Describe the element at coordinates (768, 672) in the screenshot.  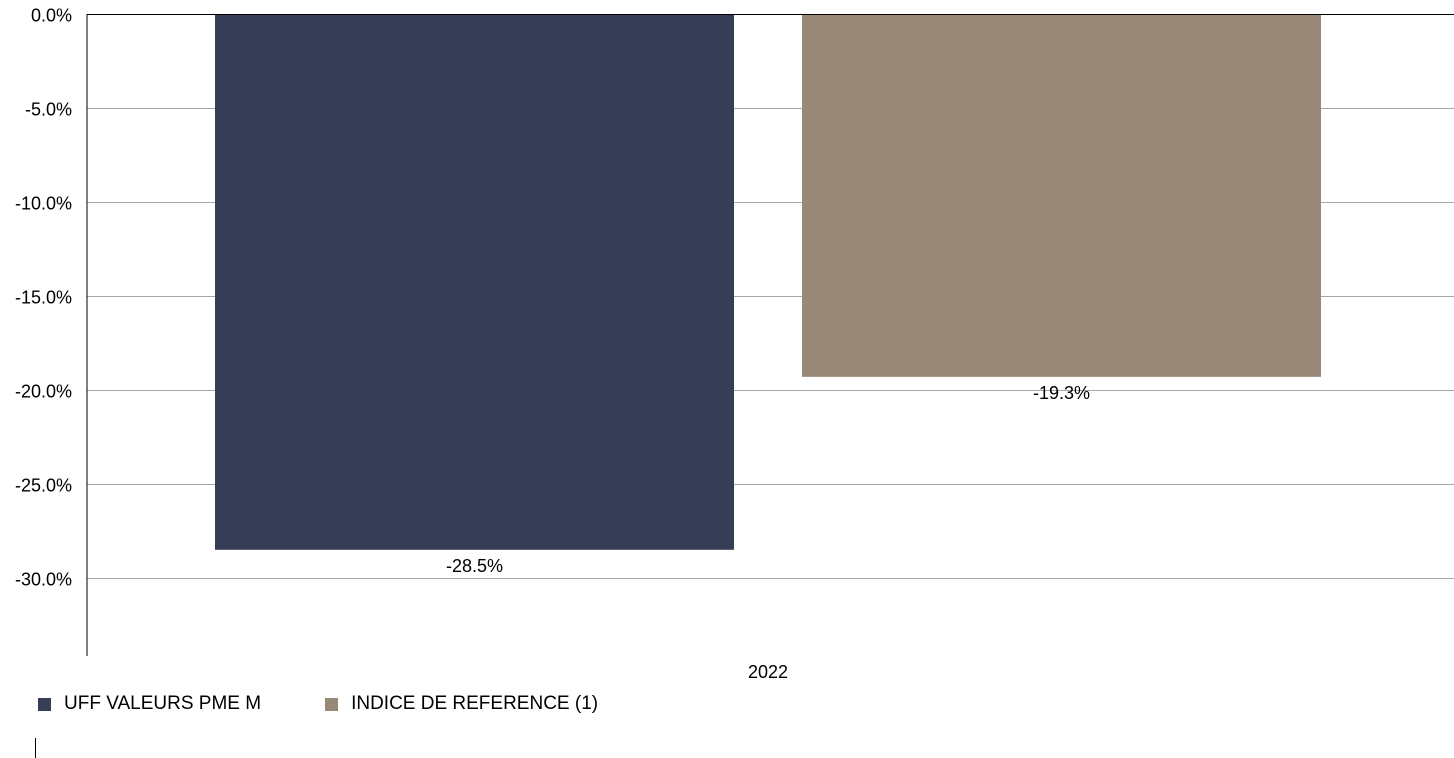
I see `x-tick-label: 2022` at that location.